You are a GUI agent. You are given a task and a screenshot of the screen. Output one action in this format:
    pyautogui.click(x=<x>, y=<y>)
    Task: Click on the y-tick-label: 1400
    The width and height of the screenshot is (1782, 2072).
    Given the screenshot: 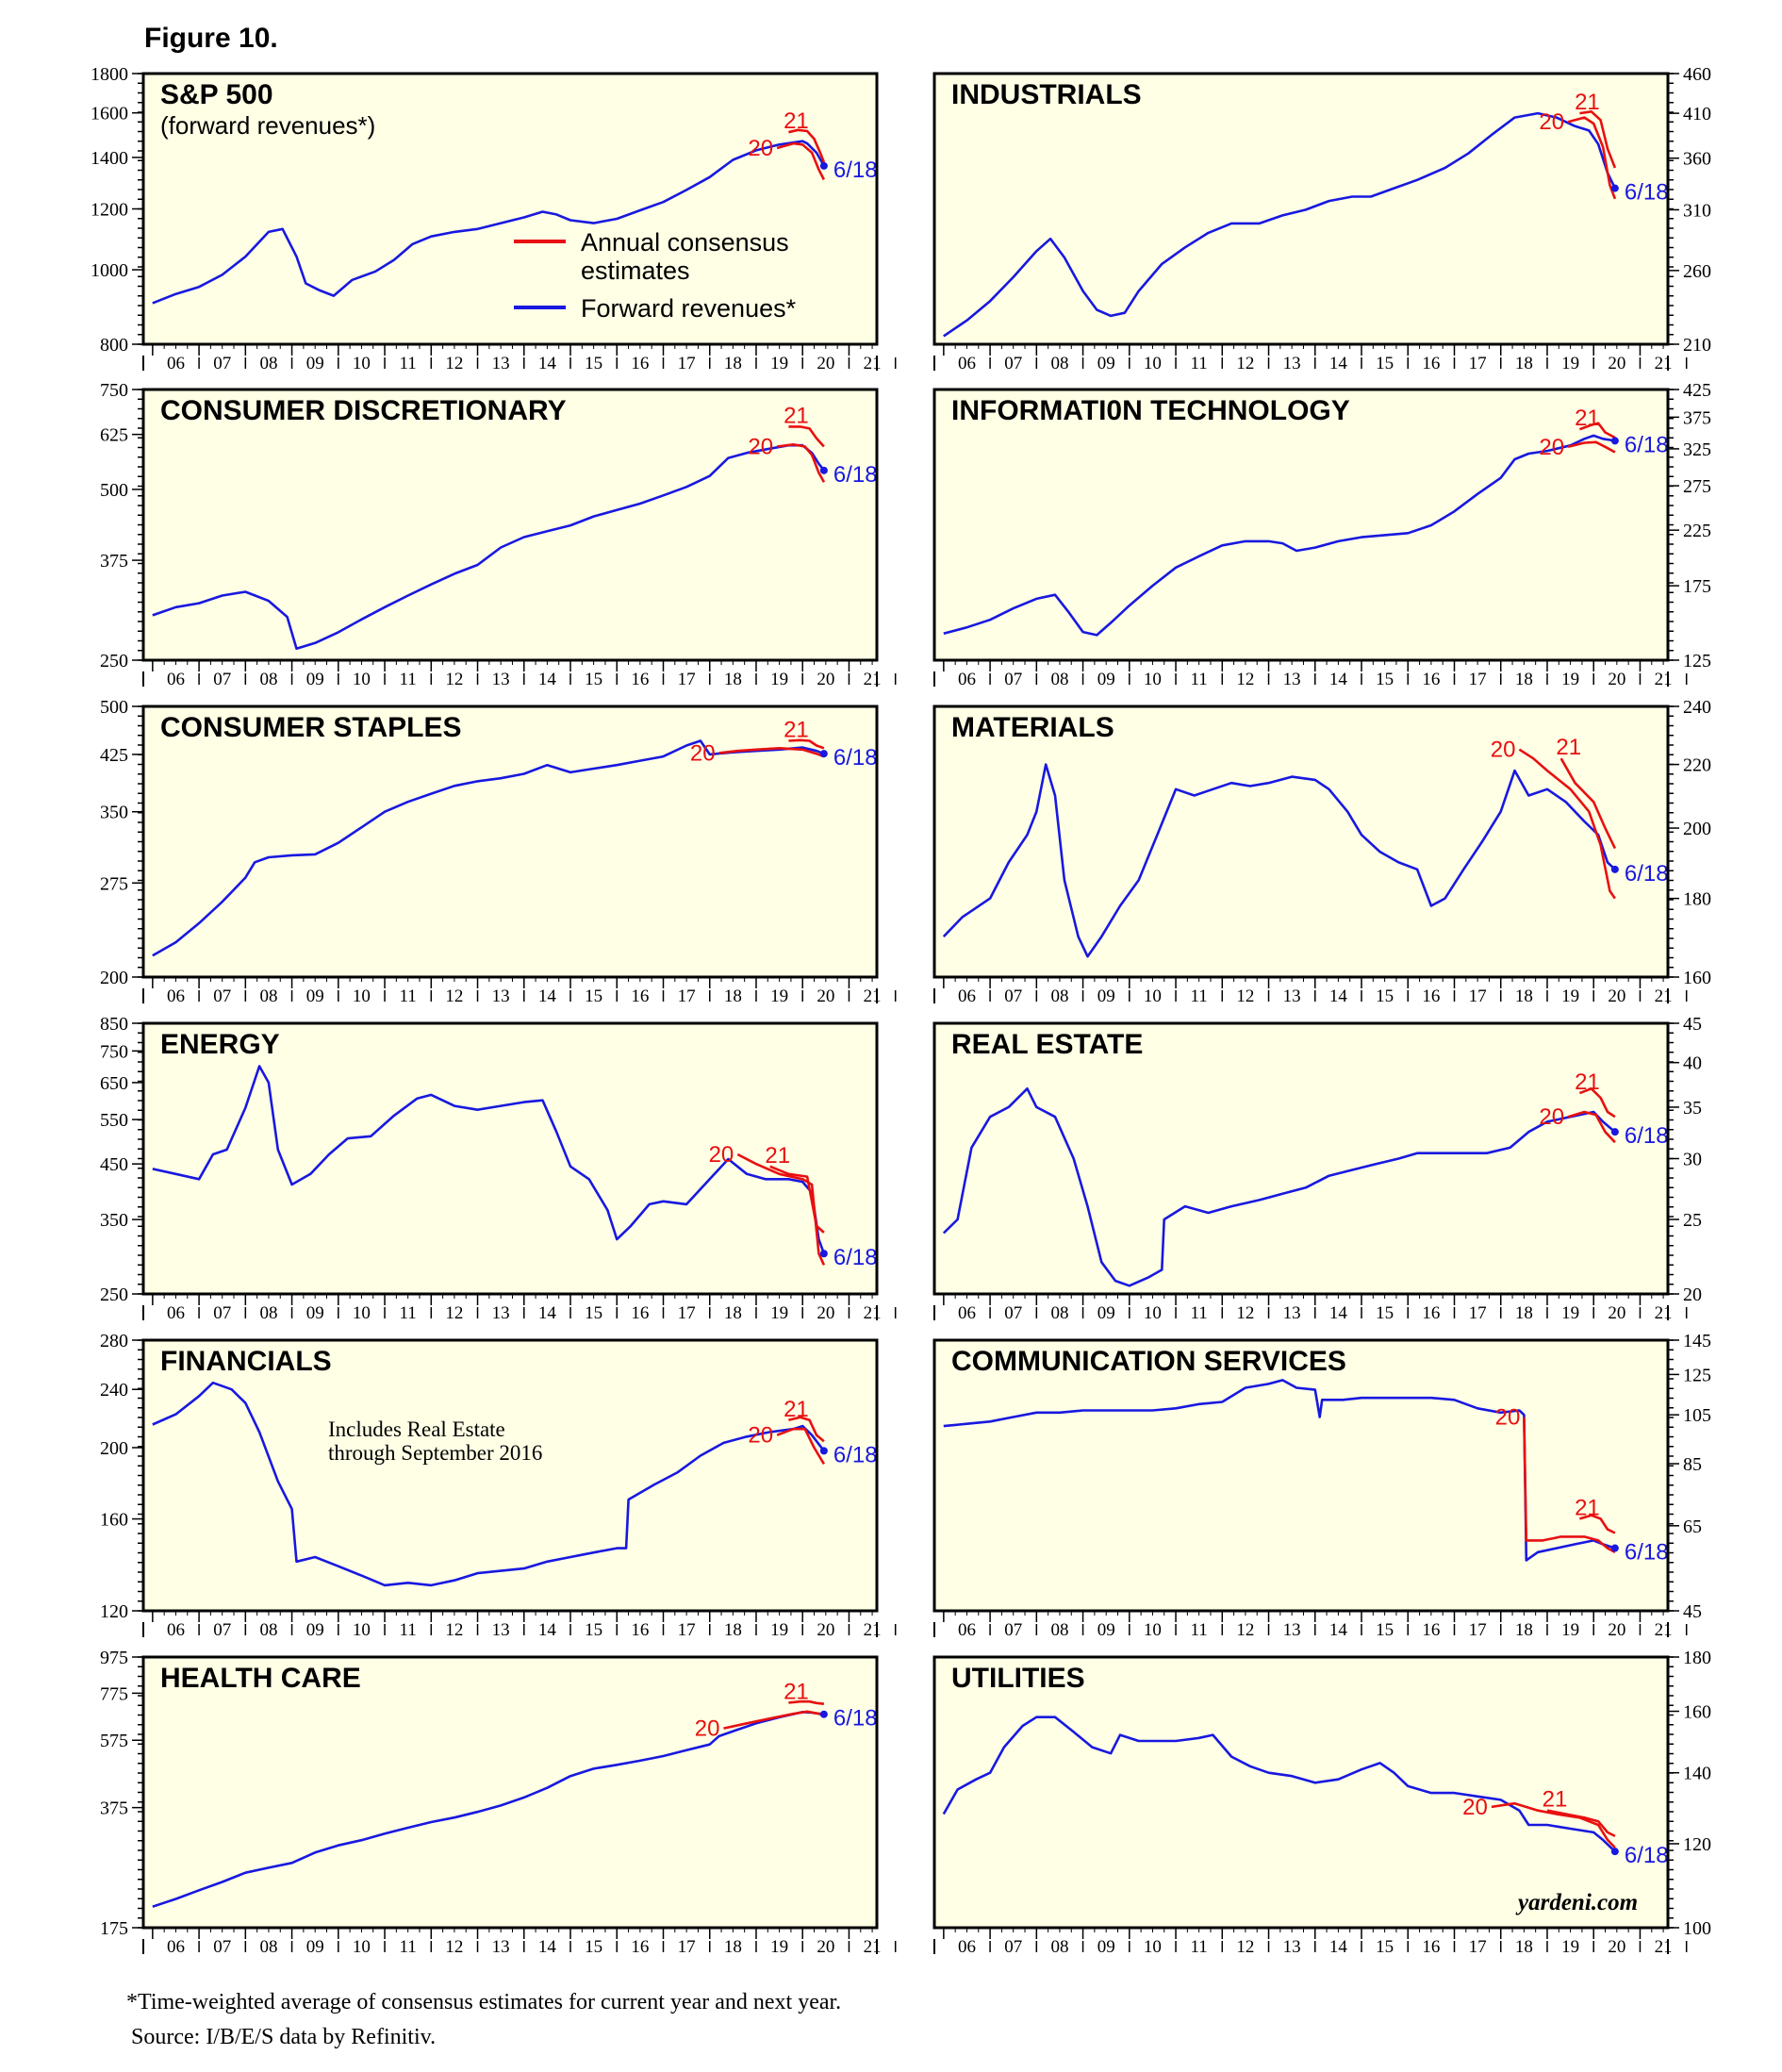 What is the action you would take?
    pyautogui.click(x=109, y=158)
    